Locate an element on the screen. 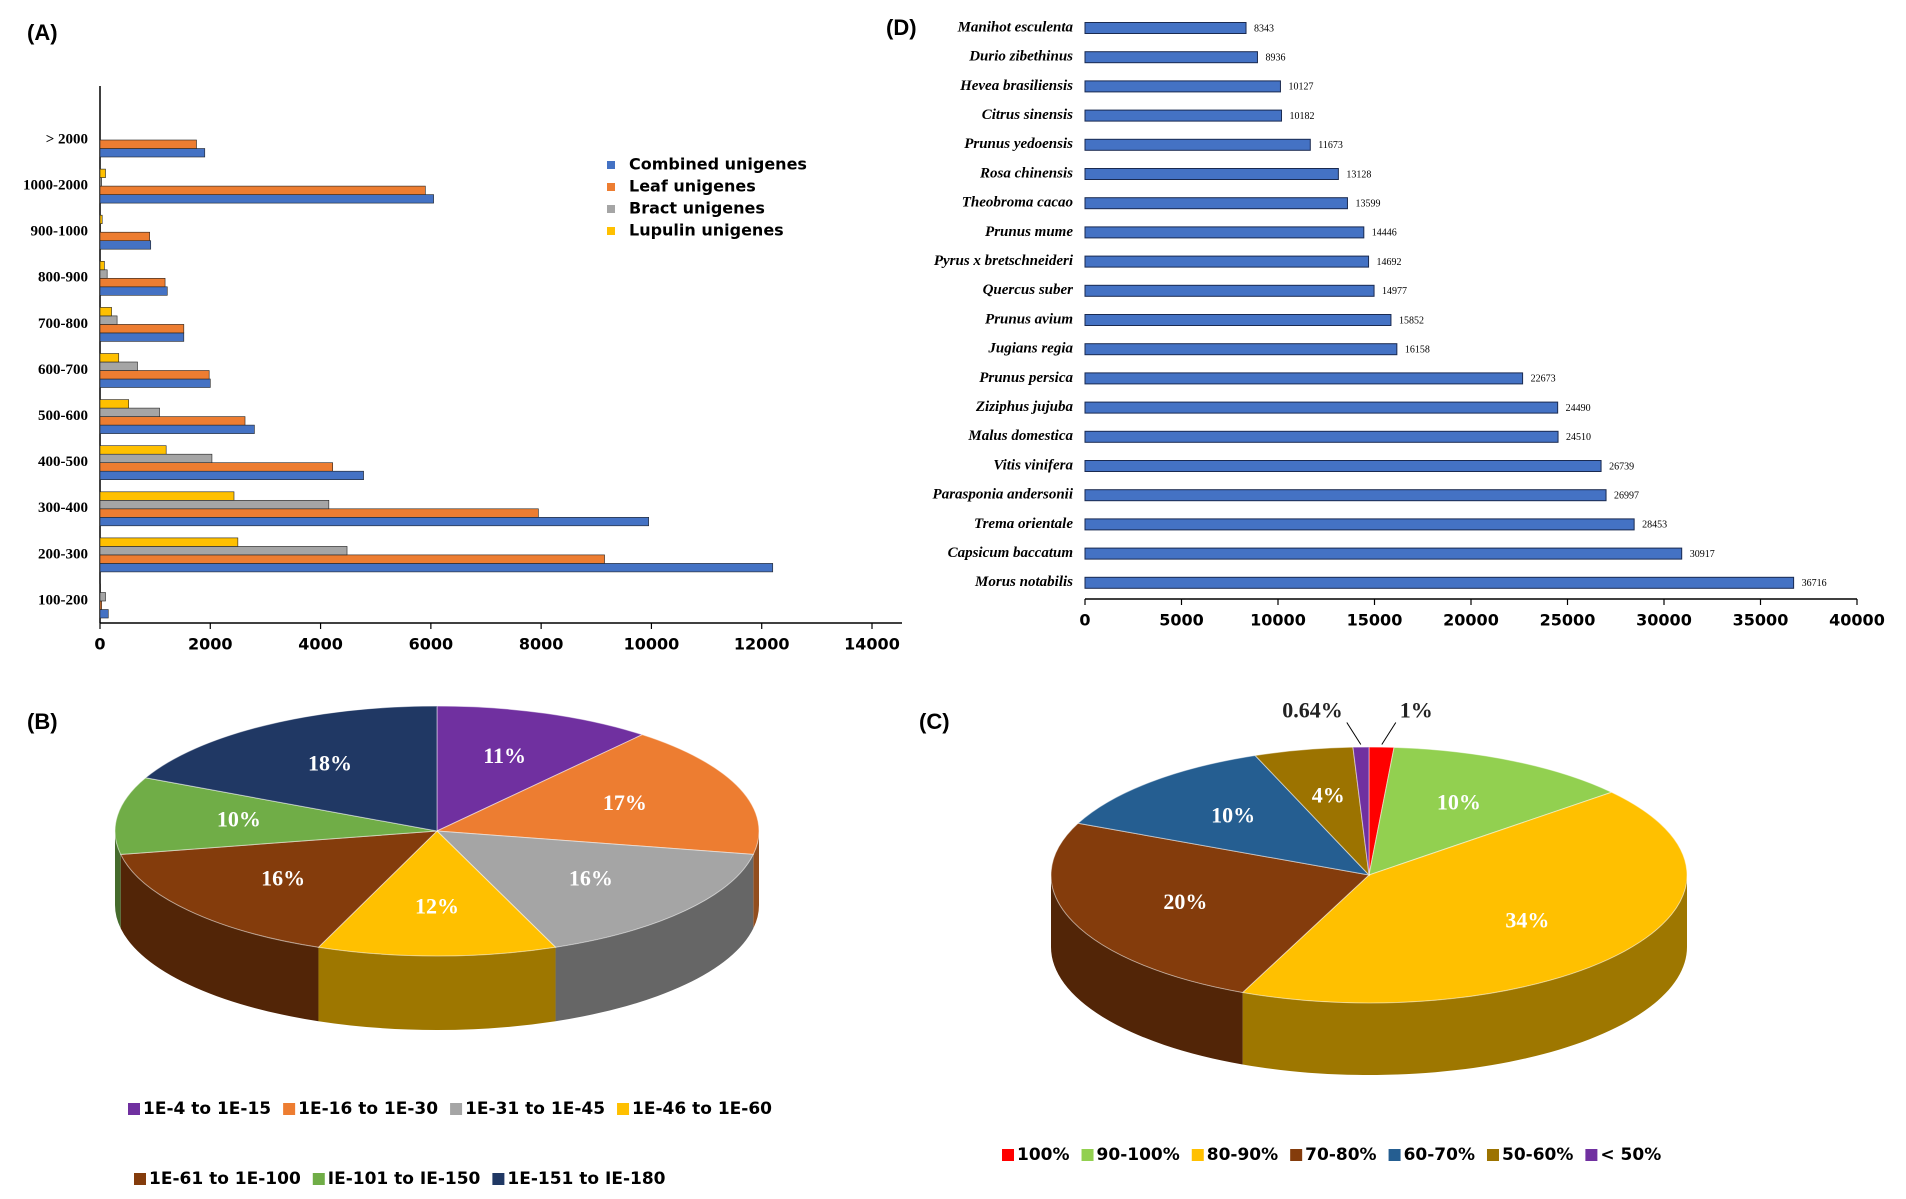  x-tick-label: 15000 is located at coordinates (1375, 620).